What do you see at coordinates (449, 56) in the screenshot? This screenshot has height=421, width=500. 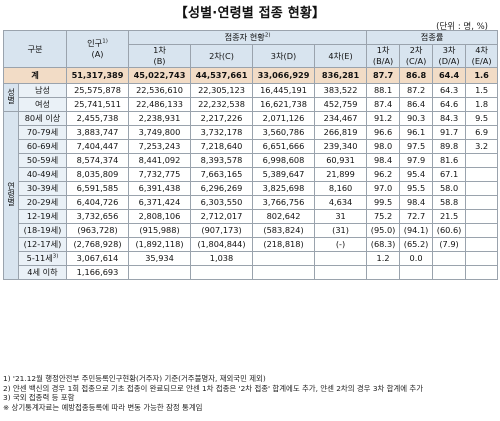 I see `header-rate-3: 3차 (D/A)` at bounding box center [449, 56].